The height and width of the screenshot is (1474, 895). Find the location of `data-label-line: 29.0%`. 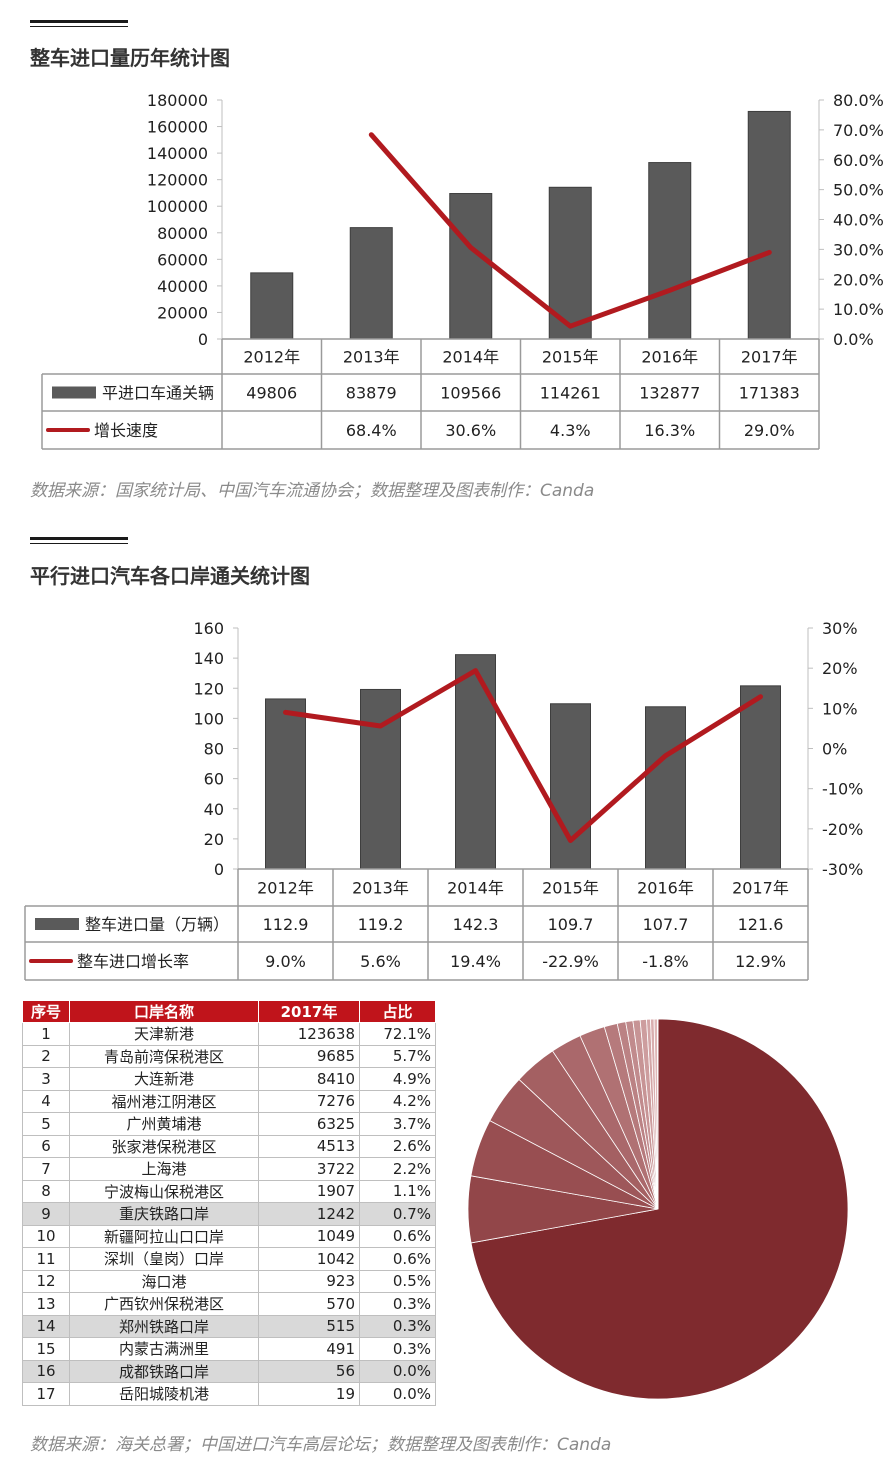

data-label-line: 29.0% is located at coordinates (769, 430).